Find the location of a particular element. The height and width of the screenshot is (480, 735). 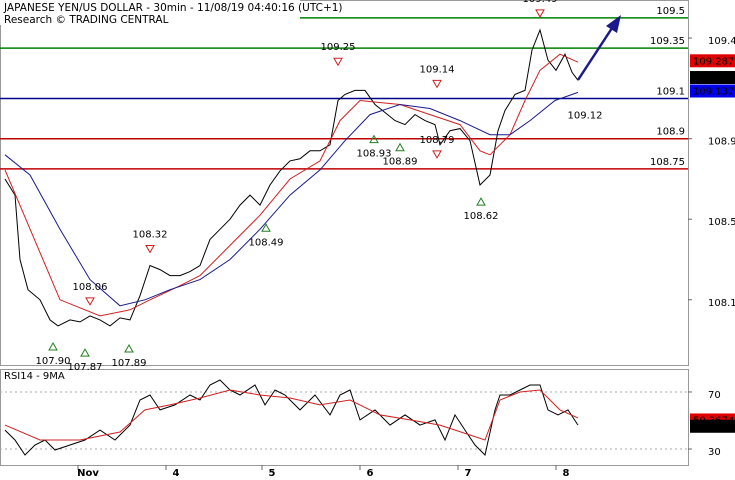

pivot-label: 109.49 is located at coordinates (540, 2).